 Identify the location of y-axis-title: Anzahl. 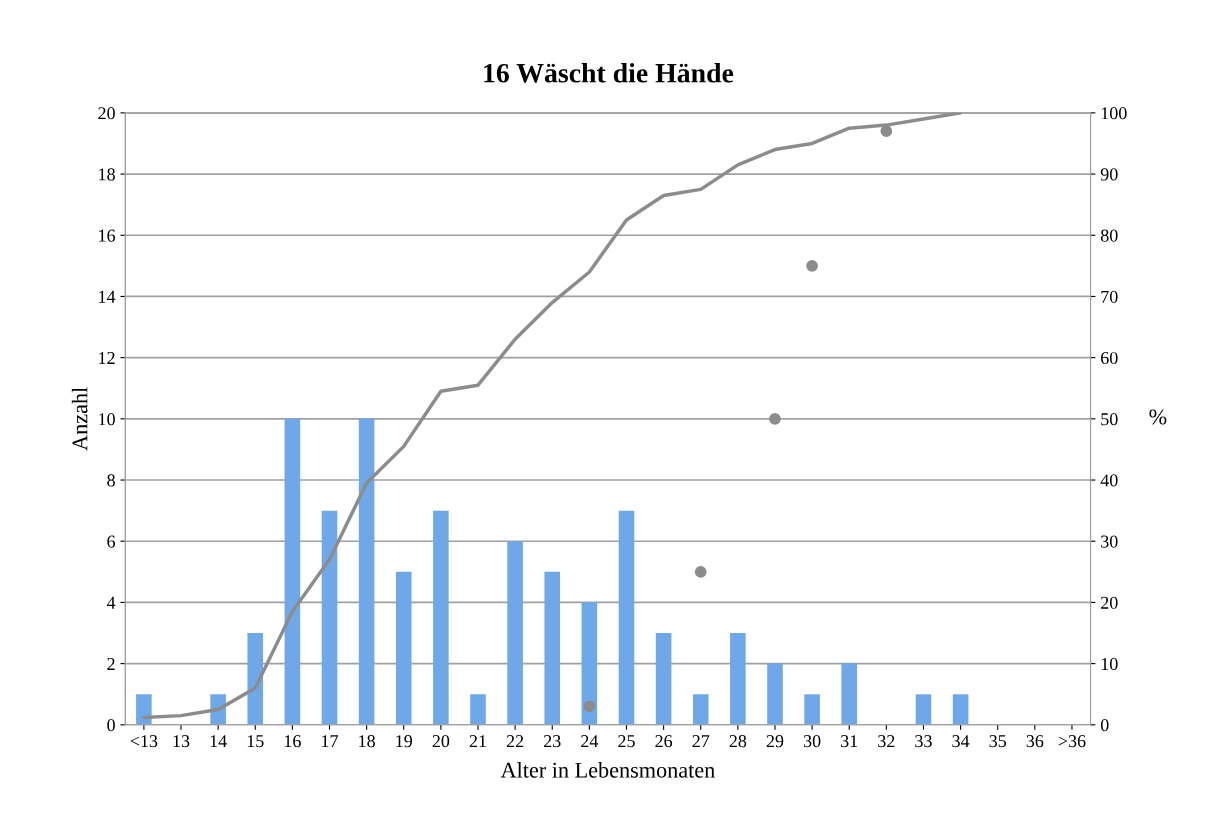
(79, 419).